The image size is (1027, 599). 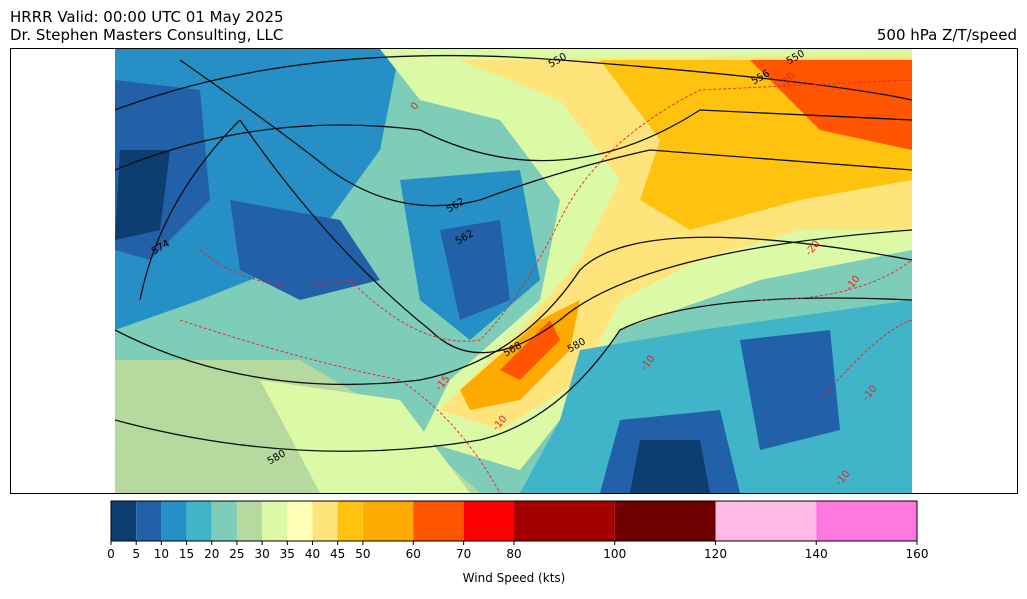 What do you see at coordinates (415, 106) in the screenshot?
I see `temperature-contour-label: 0` at bounding box center [415, 106].